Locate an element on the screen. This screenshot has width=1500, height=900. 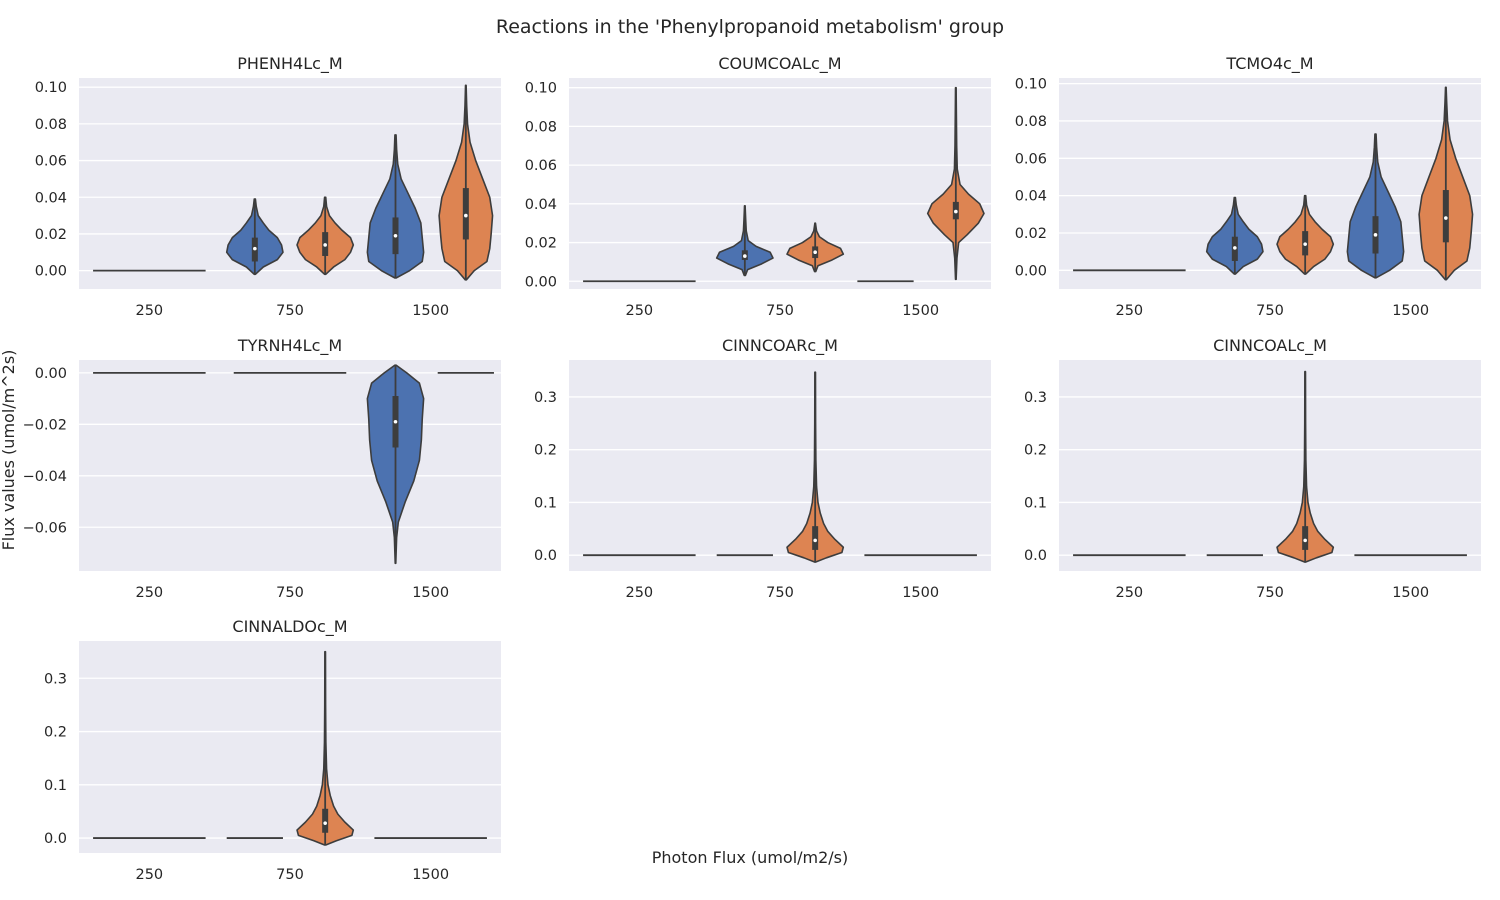
panel-title: COUMCOALc_M is located at coordinates (779, 64).